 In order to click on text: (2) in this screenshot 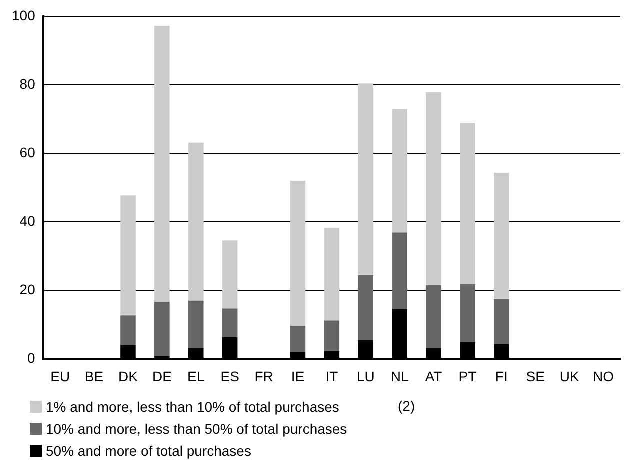, I will do `click(407, 406)`.